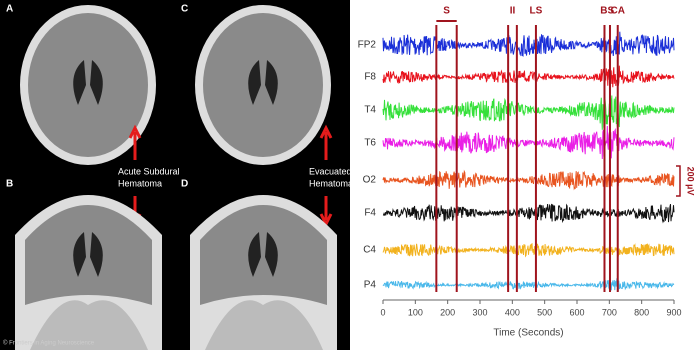 The image size is (700, 355). Describe the element at coordinates (370, 285) in the screenshot. I see `channel-label: P4` at that location.